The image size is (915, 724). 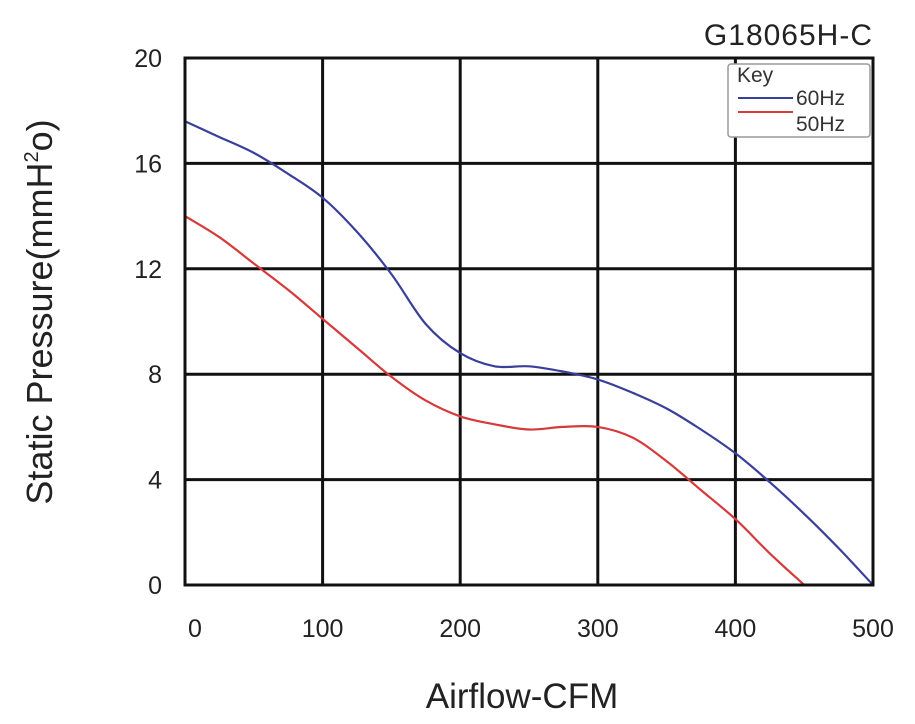 What do you see at coordinates (541, 629) in the screenshot?
I see `x-axis-ticks: 0 100 200 300 400 500` at bounding box center [541, 629].